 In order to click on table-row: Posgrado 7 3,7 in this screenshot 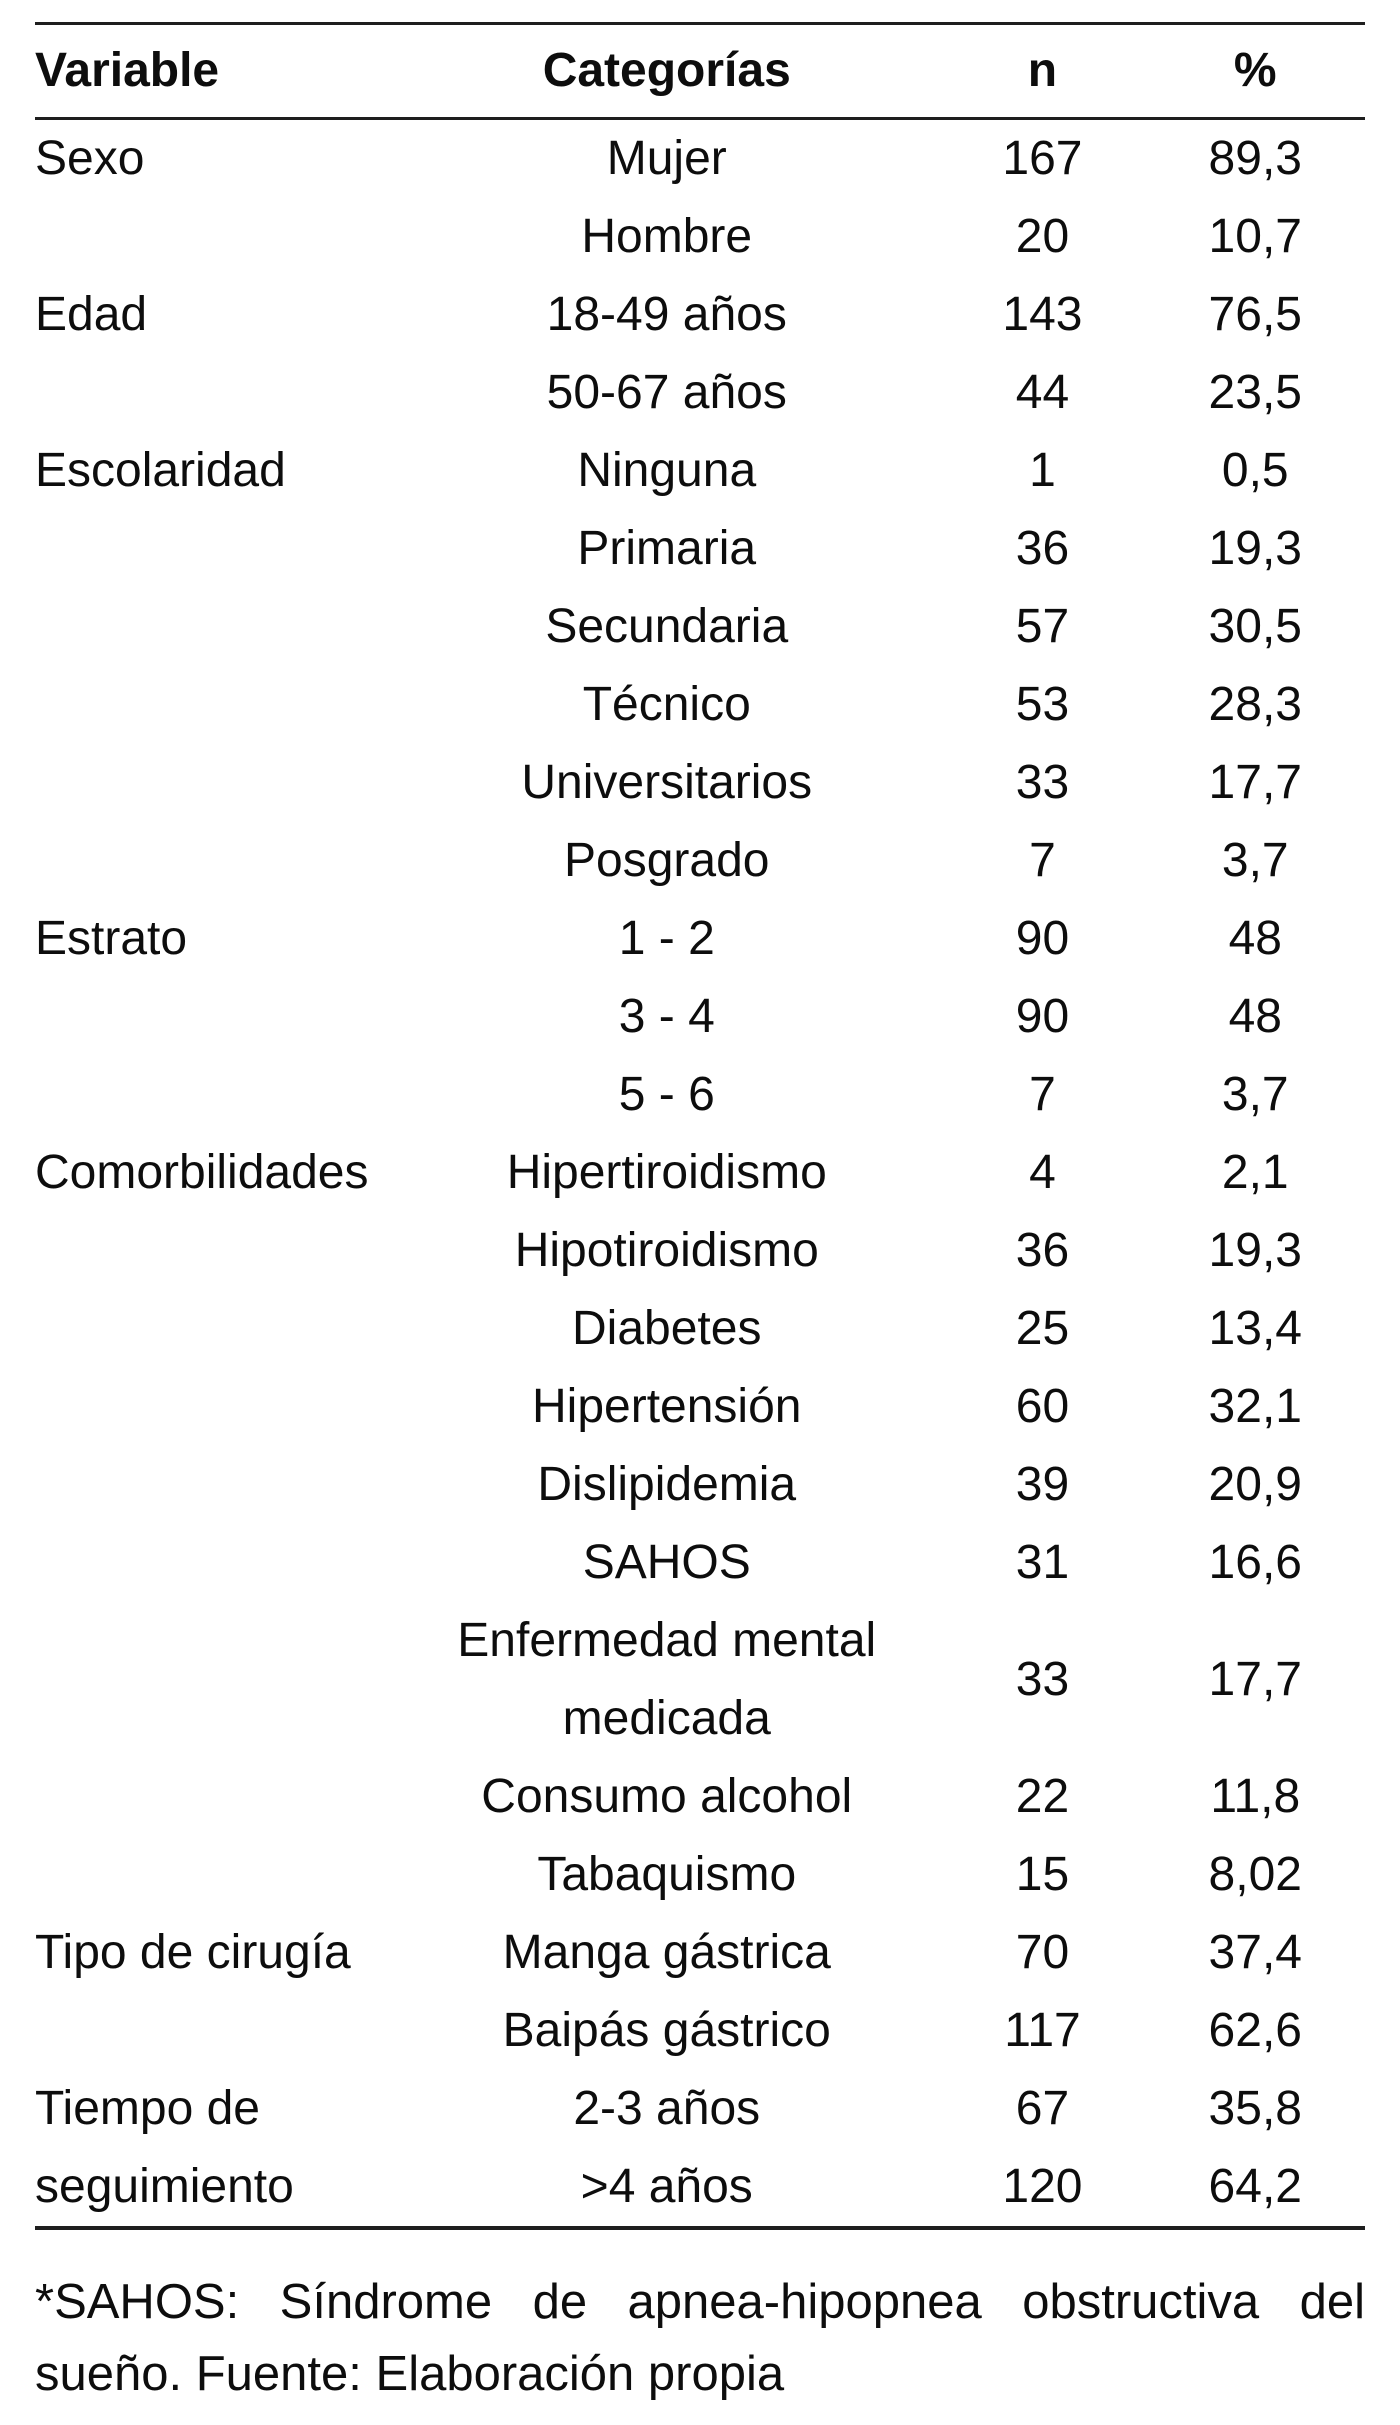, I will do `click(700, 861)`.